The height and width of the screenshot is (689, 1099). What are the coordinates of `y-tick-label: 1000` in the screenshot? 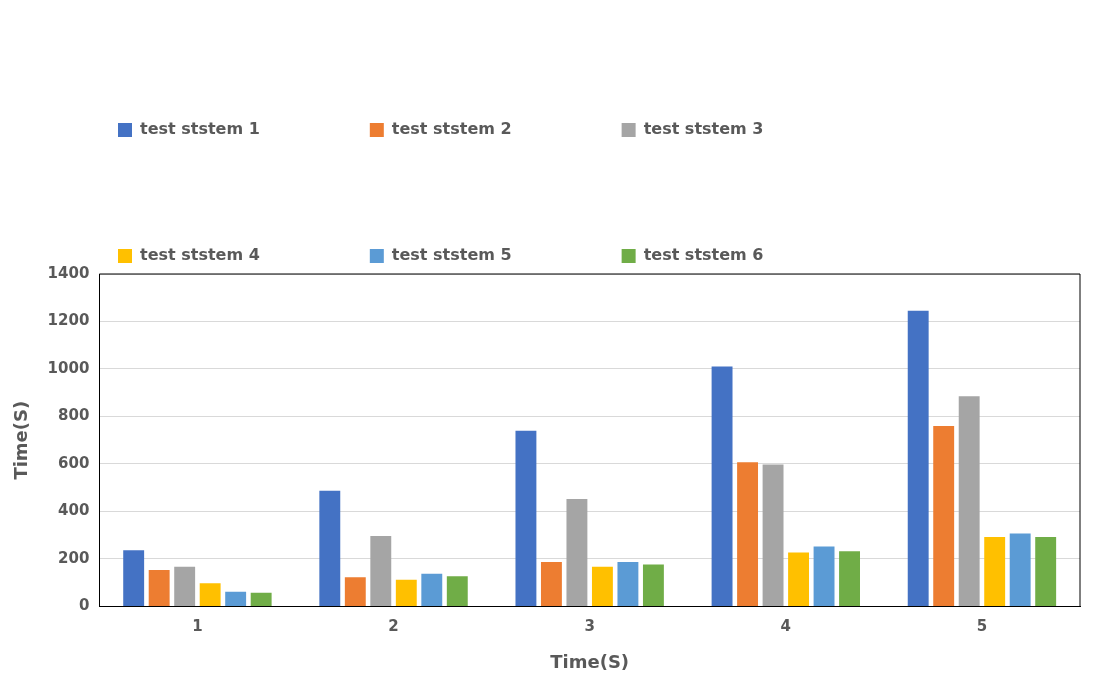 It's located at (68, 367).